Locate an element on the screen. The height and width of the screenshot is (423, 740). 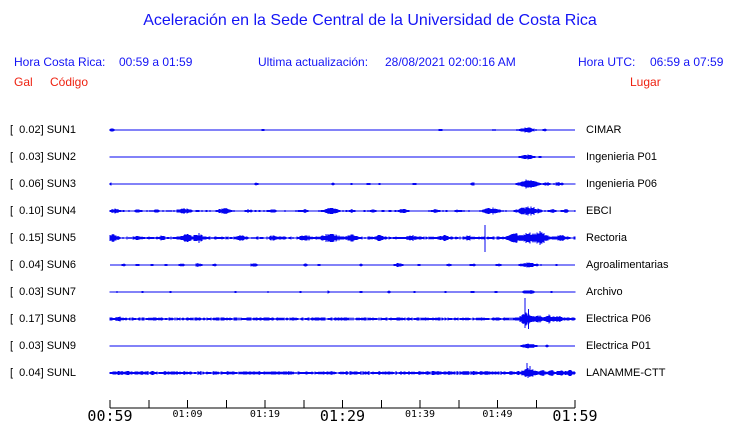
x-tick-label-0119: 01:19 is located at coordinates (265, 414).